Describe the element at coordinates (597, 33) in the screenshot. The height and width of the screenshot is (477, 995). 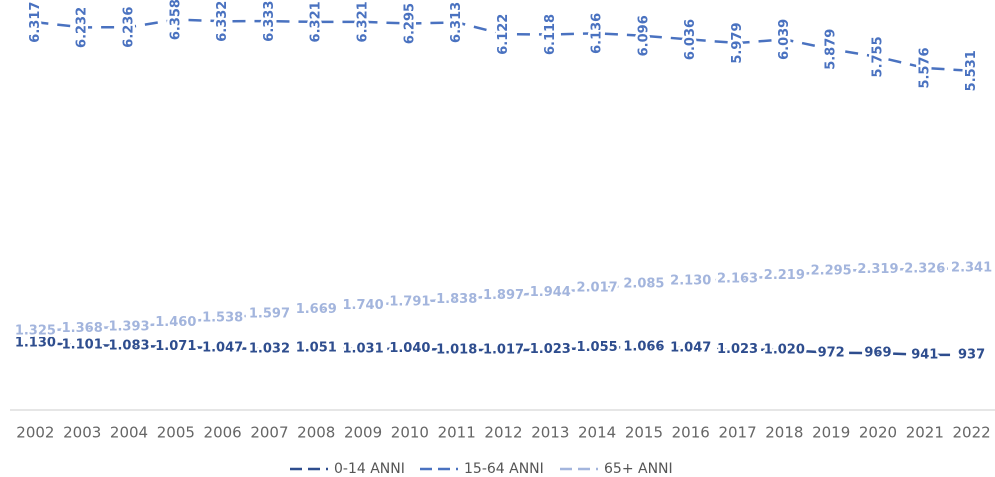
I see `data-label: 6.136` at that location.